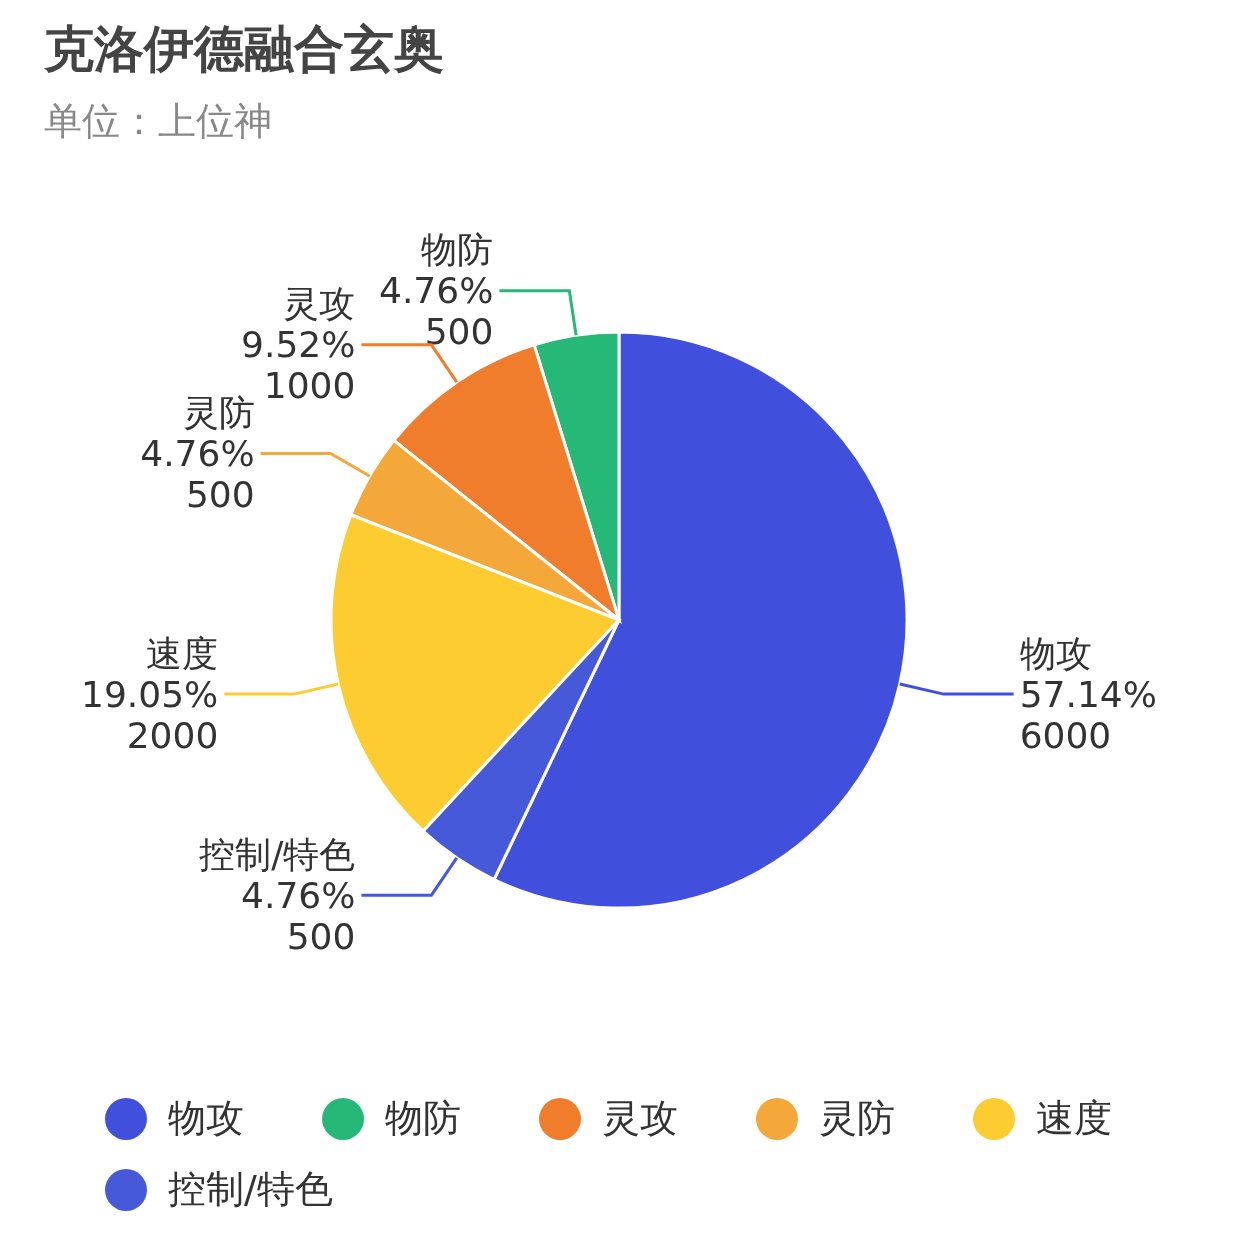  Describe the element at coordinates (423, 1118) in the screenshot. I see `legend-label: 物防` at that location.